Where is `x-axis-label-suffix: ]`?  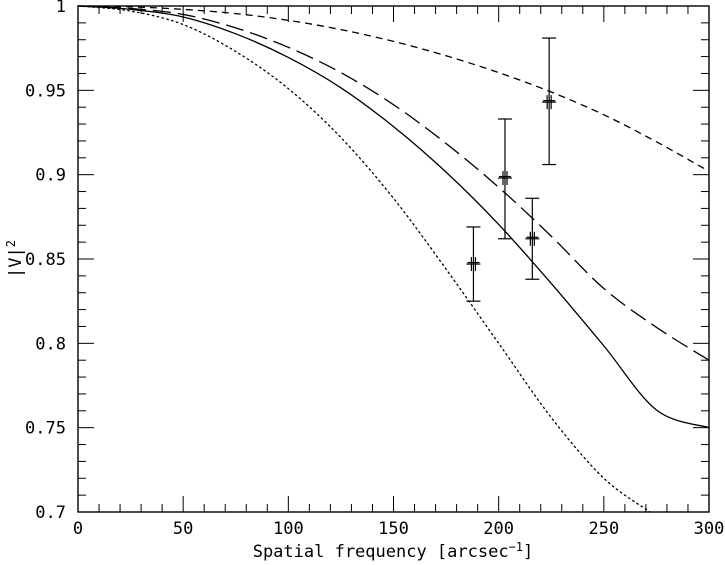
x-axis-label-suffix: ] is located at coordinates (528, 552).